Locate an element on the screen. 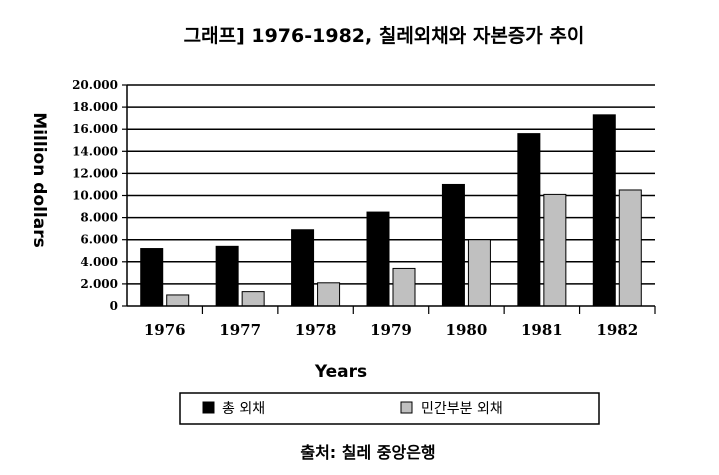  bar-total-1981 is located at coordinates (529, 220).